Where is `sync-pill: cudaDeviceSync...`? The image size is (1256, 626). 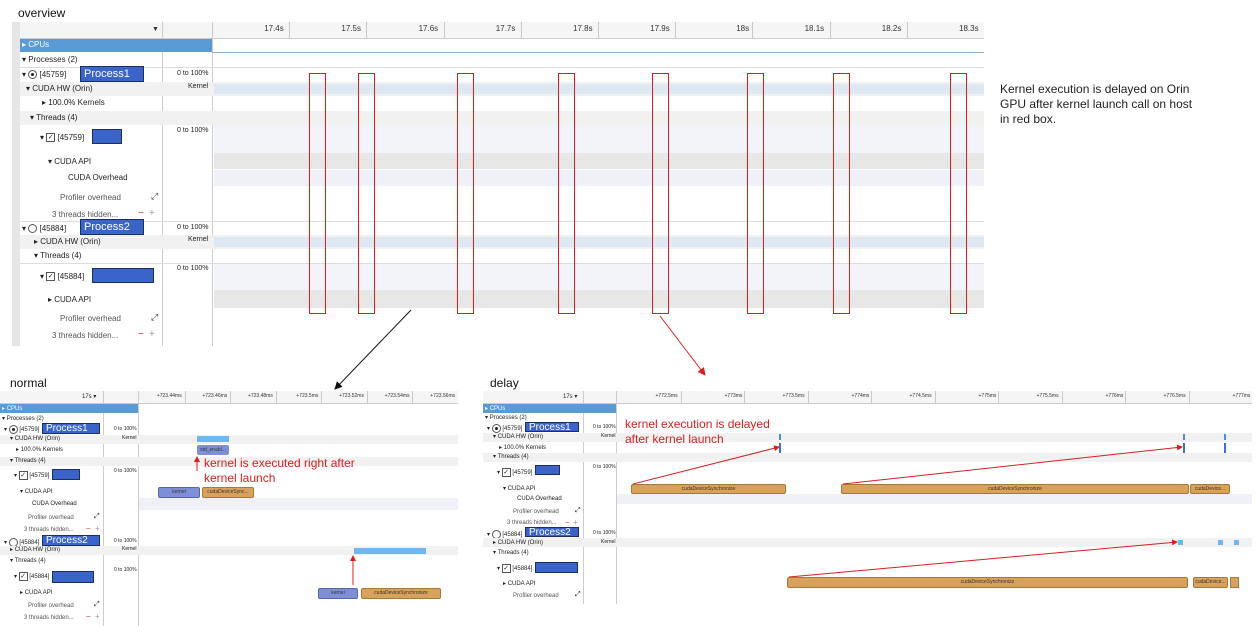 sync-pill: cudaDeviceSync... is located at coordinates (228, 492).